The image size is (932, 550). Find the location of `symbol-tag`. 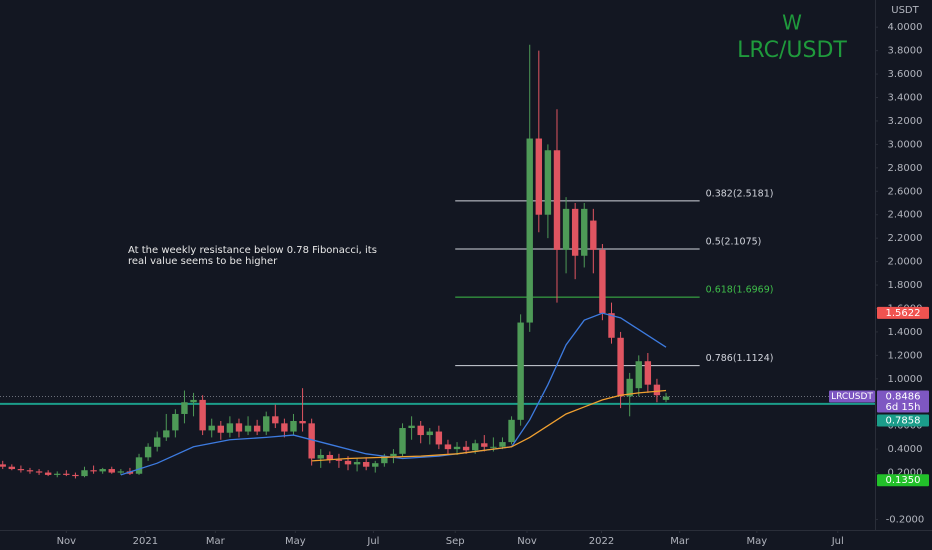

symbol-tag is located at coordinates (852, 396).